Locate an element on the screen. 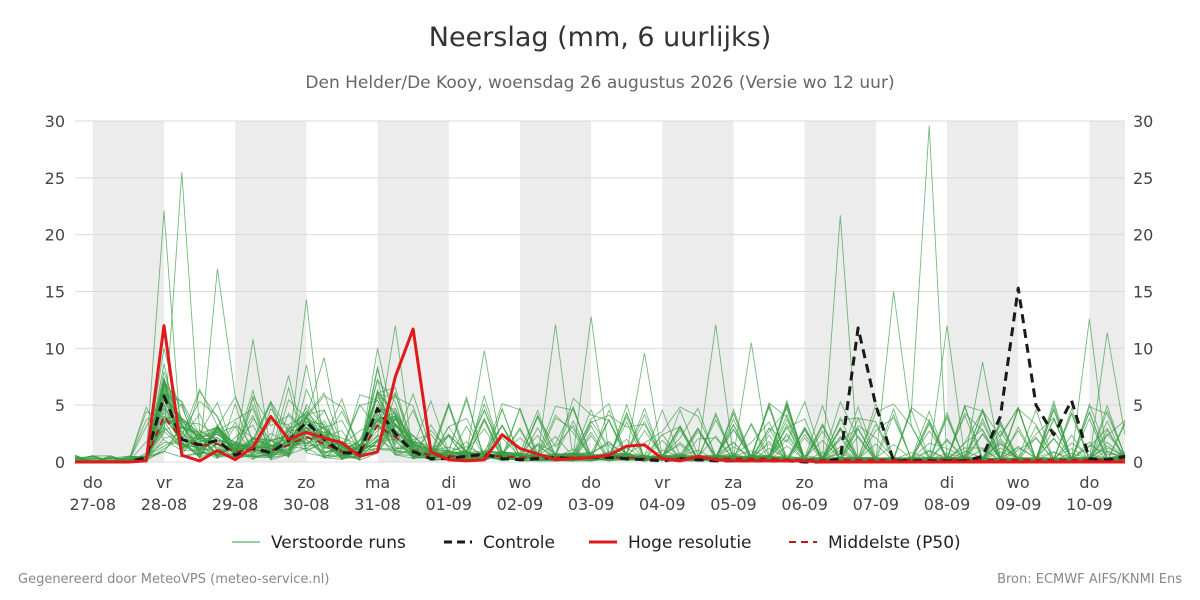 The image size is (1200, 600). x-tick-date: 05-09 is located at coordinates (733, 504).